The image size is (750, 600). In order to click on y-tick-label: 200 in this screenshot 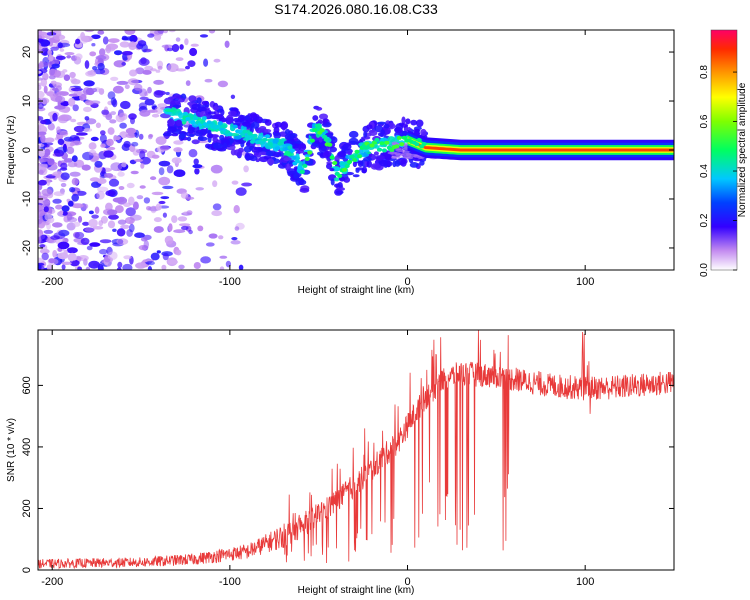, I will do `click(27, 508)`.